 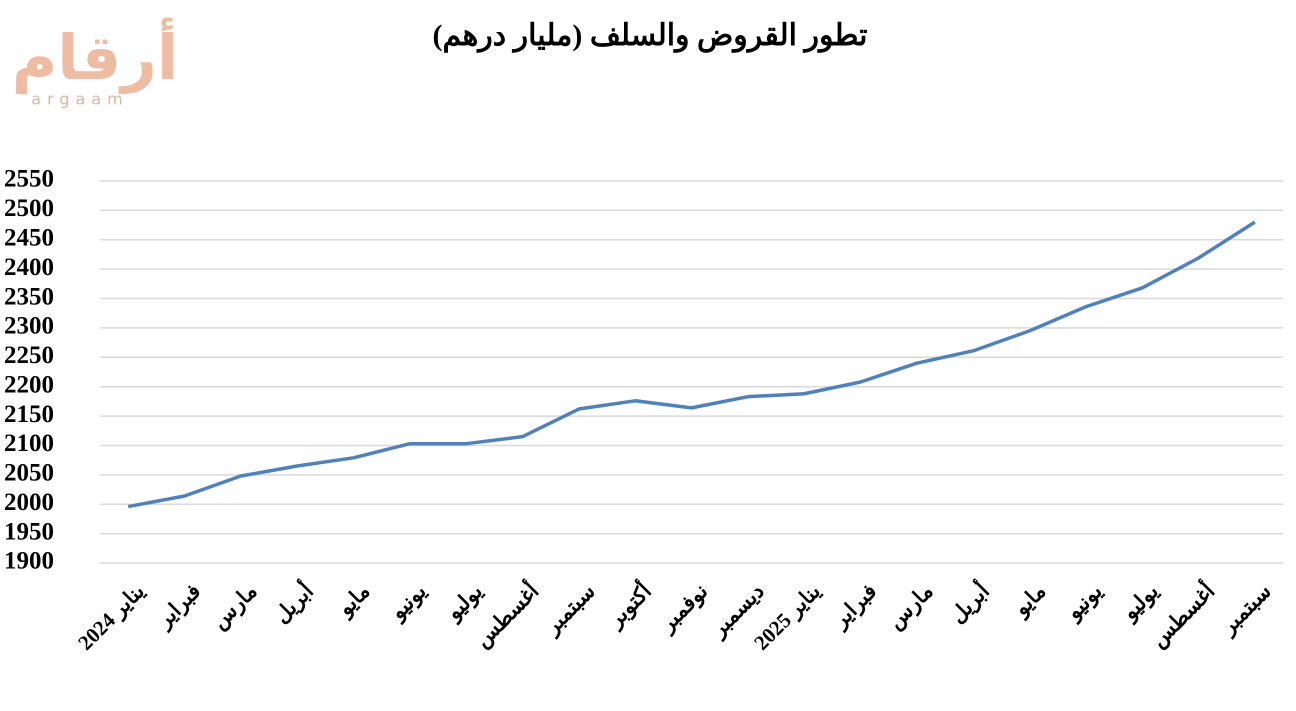 What do you see at coordinates (29, 267) in the screenshot?
I see `y-tick-label: 2400` at bounding box center [29, 267].